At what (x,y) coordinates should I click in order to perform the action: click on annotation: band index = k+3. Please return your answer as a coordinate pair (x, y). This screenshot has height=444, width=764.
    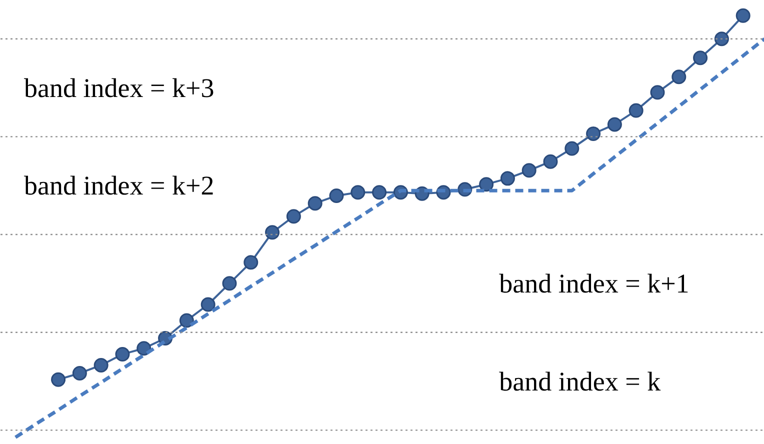
    Looking at the image, I should click on (119, 87).